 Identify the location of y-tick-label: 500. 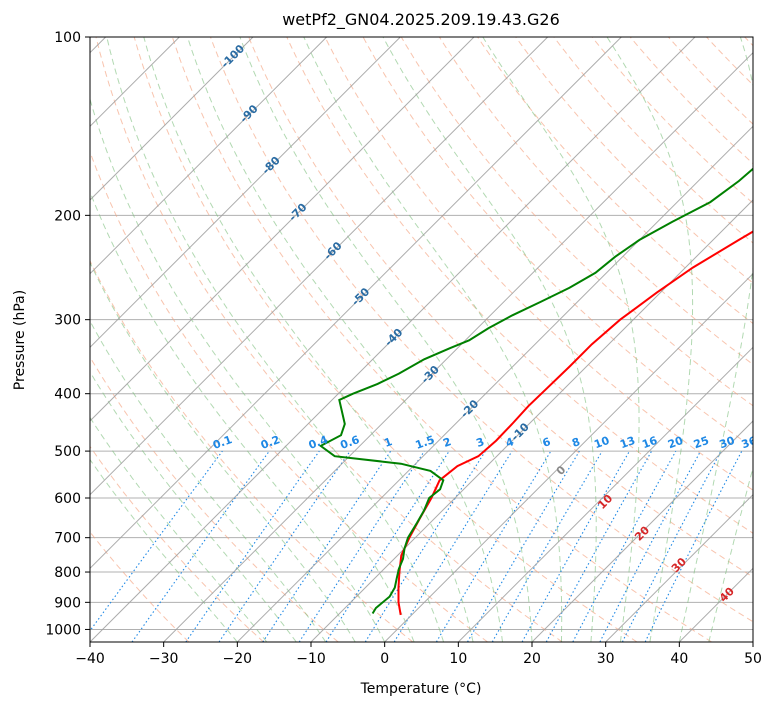
(67, 452).